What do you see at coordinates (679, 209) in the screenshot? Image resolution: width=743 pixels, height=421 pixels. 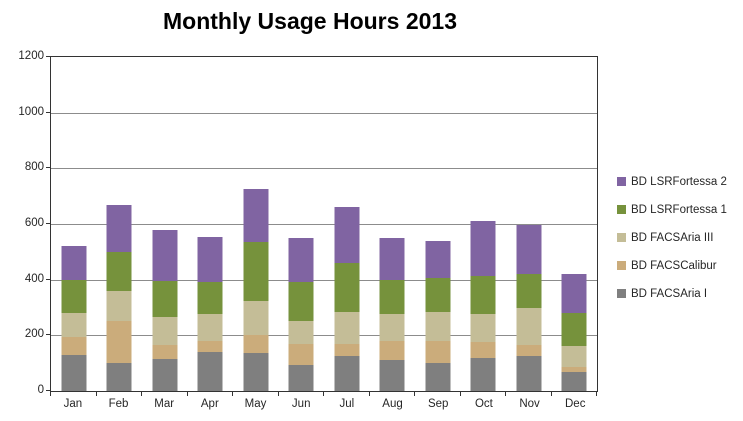 I see `legend-label: BD LSRFortessa 1` at bounding box center [679, 209].